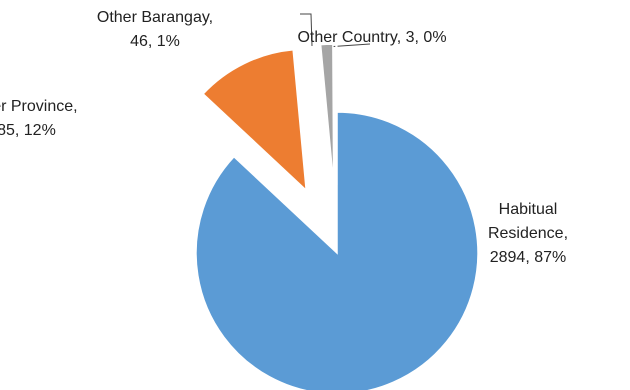 This screenshot has width=630, height=390. Describe the element at coordinates (410, 37) in the screenshot. I see `label-value: 3` at that location.